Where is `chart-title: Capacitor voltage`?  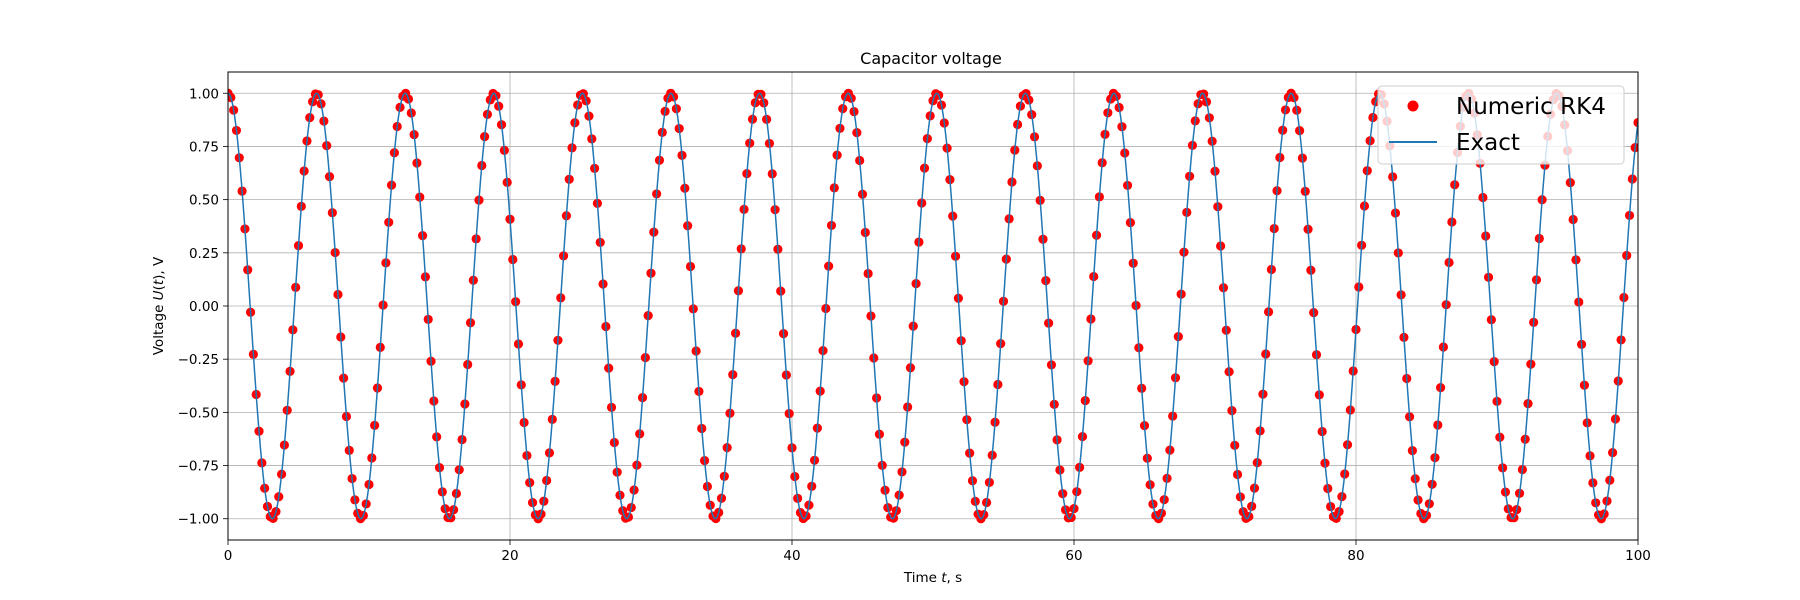
chart-title: Capacitor voltage is located at coordinates (931, 58).